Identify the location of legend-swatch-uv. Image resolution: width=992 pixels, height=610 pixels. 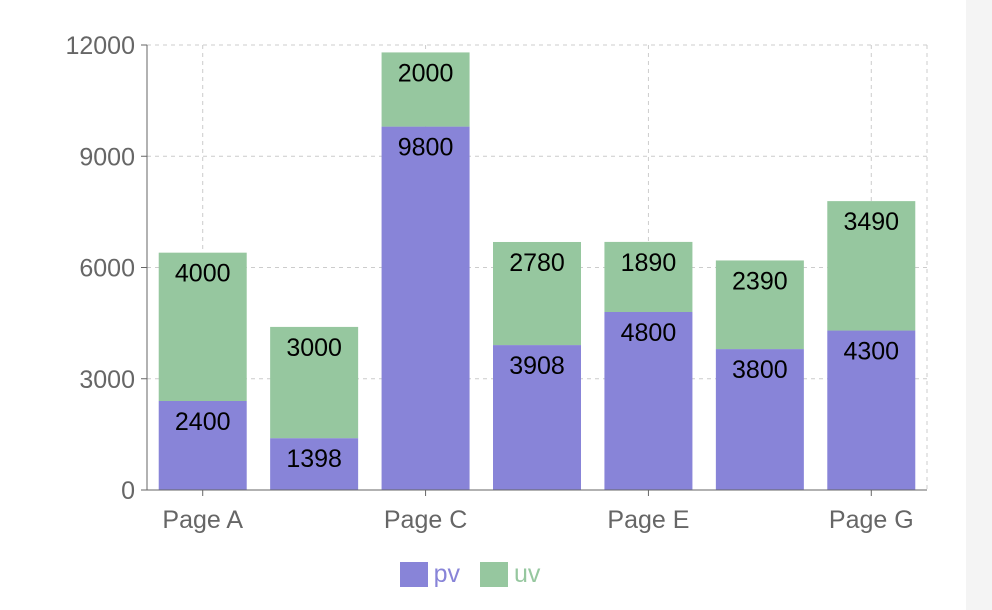
(494, 574).